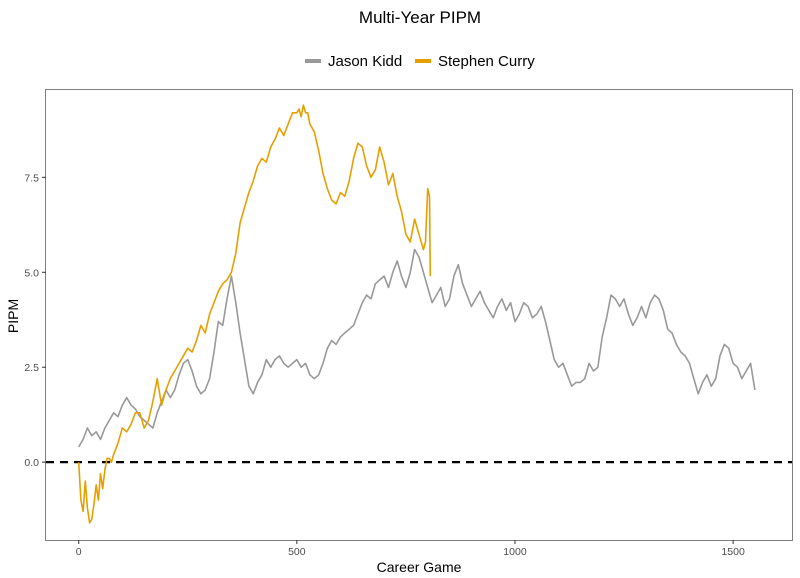 The height and width of the screenshot is (578, 800). Describe the element at coordinates (297, 552) in the screenshot. I see `x-tick-label: 500` at that location.